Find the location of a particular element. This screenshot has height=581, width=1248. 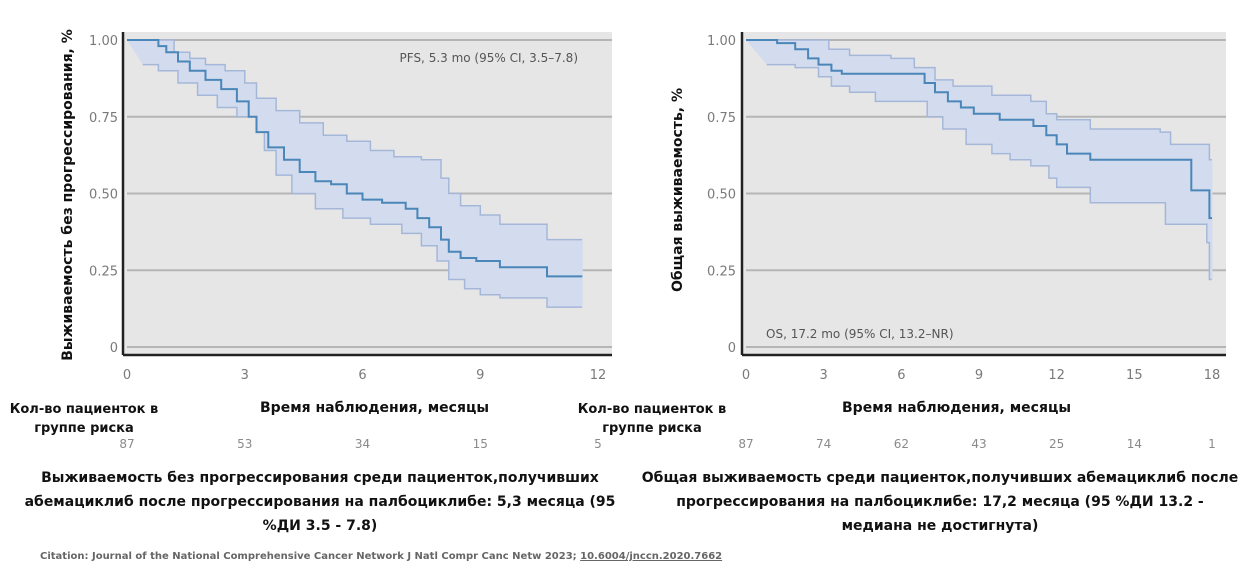

os-x-tick-label: 15 is located at coordinates (1134, 375).